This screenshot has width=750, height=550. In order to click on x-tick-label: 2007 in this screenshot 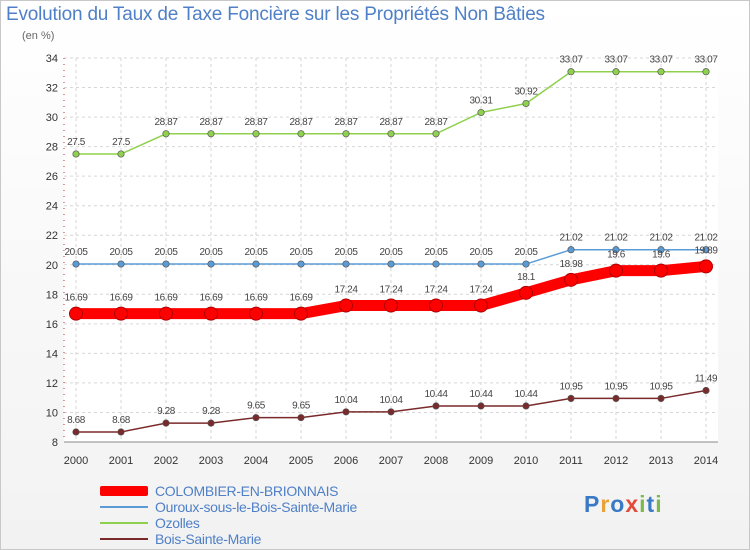, I will do `click(391, 461)`.